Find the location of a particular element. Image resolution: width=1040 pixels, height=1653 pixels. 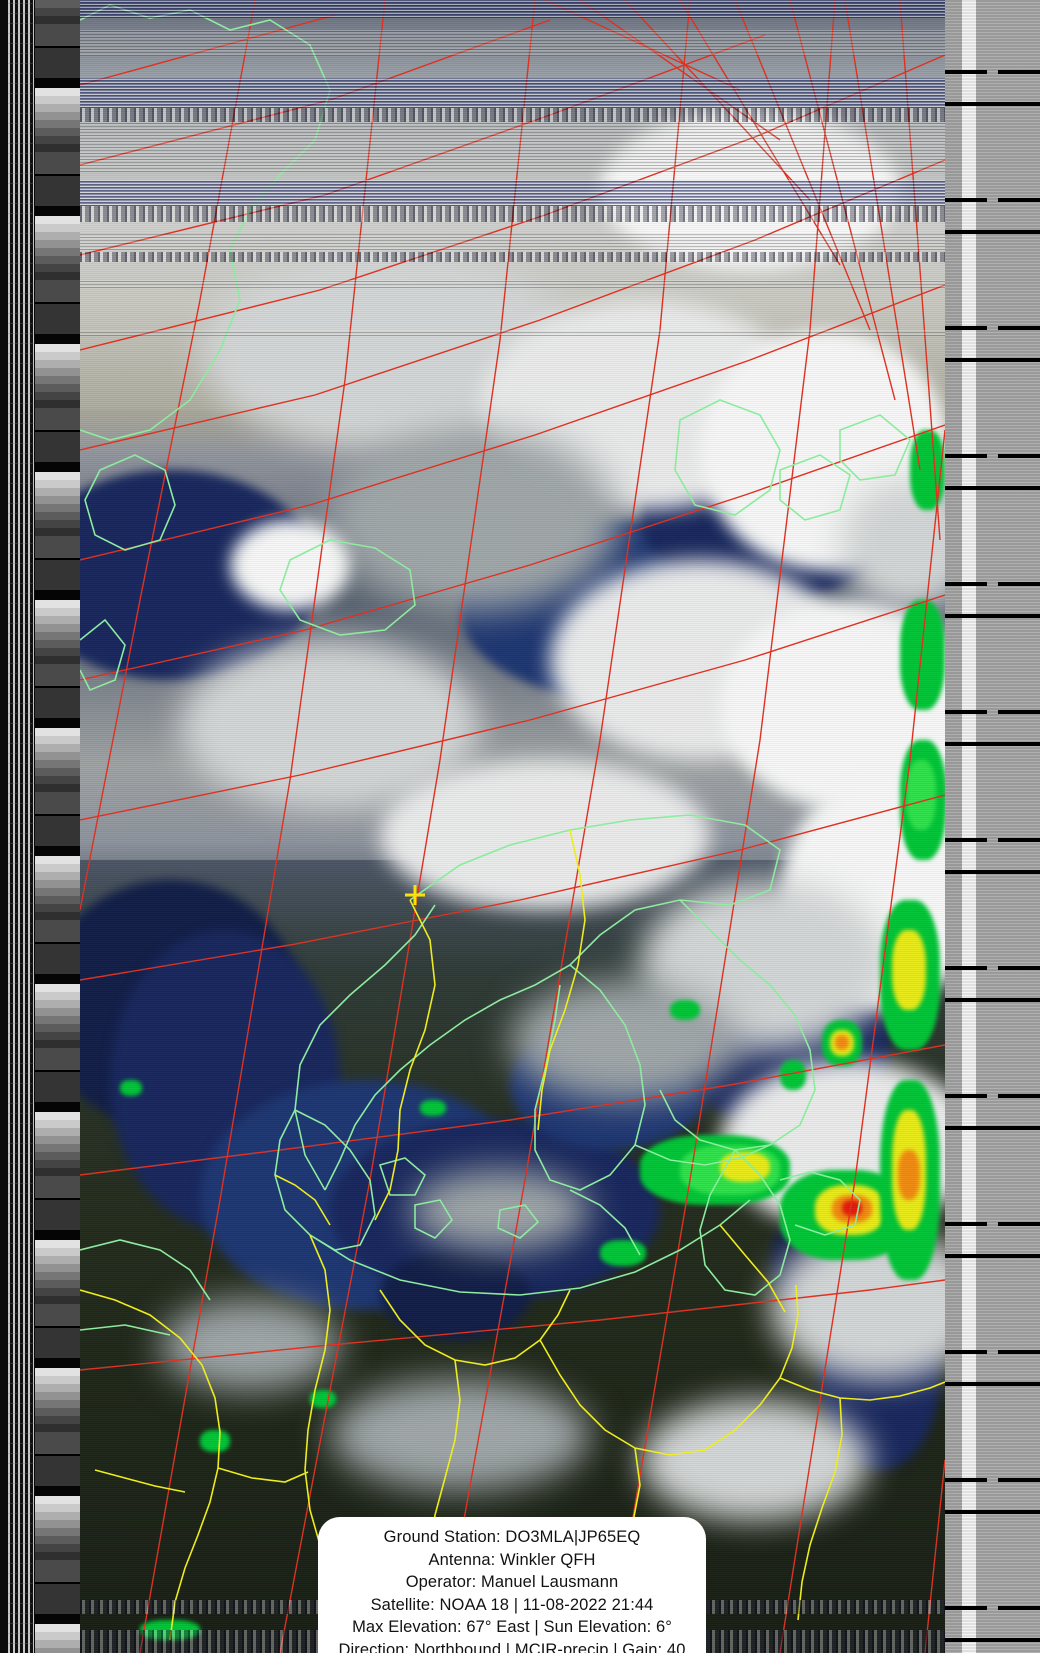

info-line-antenna: Antenna: Winkler QFH is located at coordinates (512, 1559).